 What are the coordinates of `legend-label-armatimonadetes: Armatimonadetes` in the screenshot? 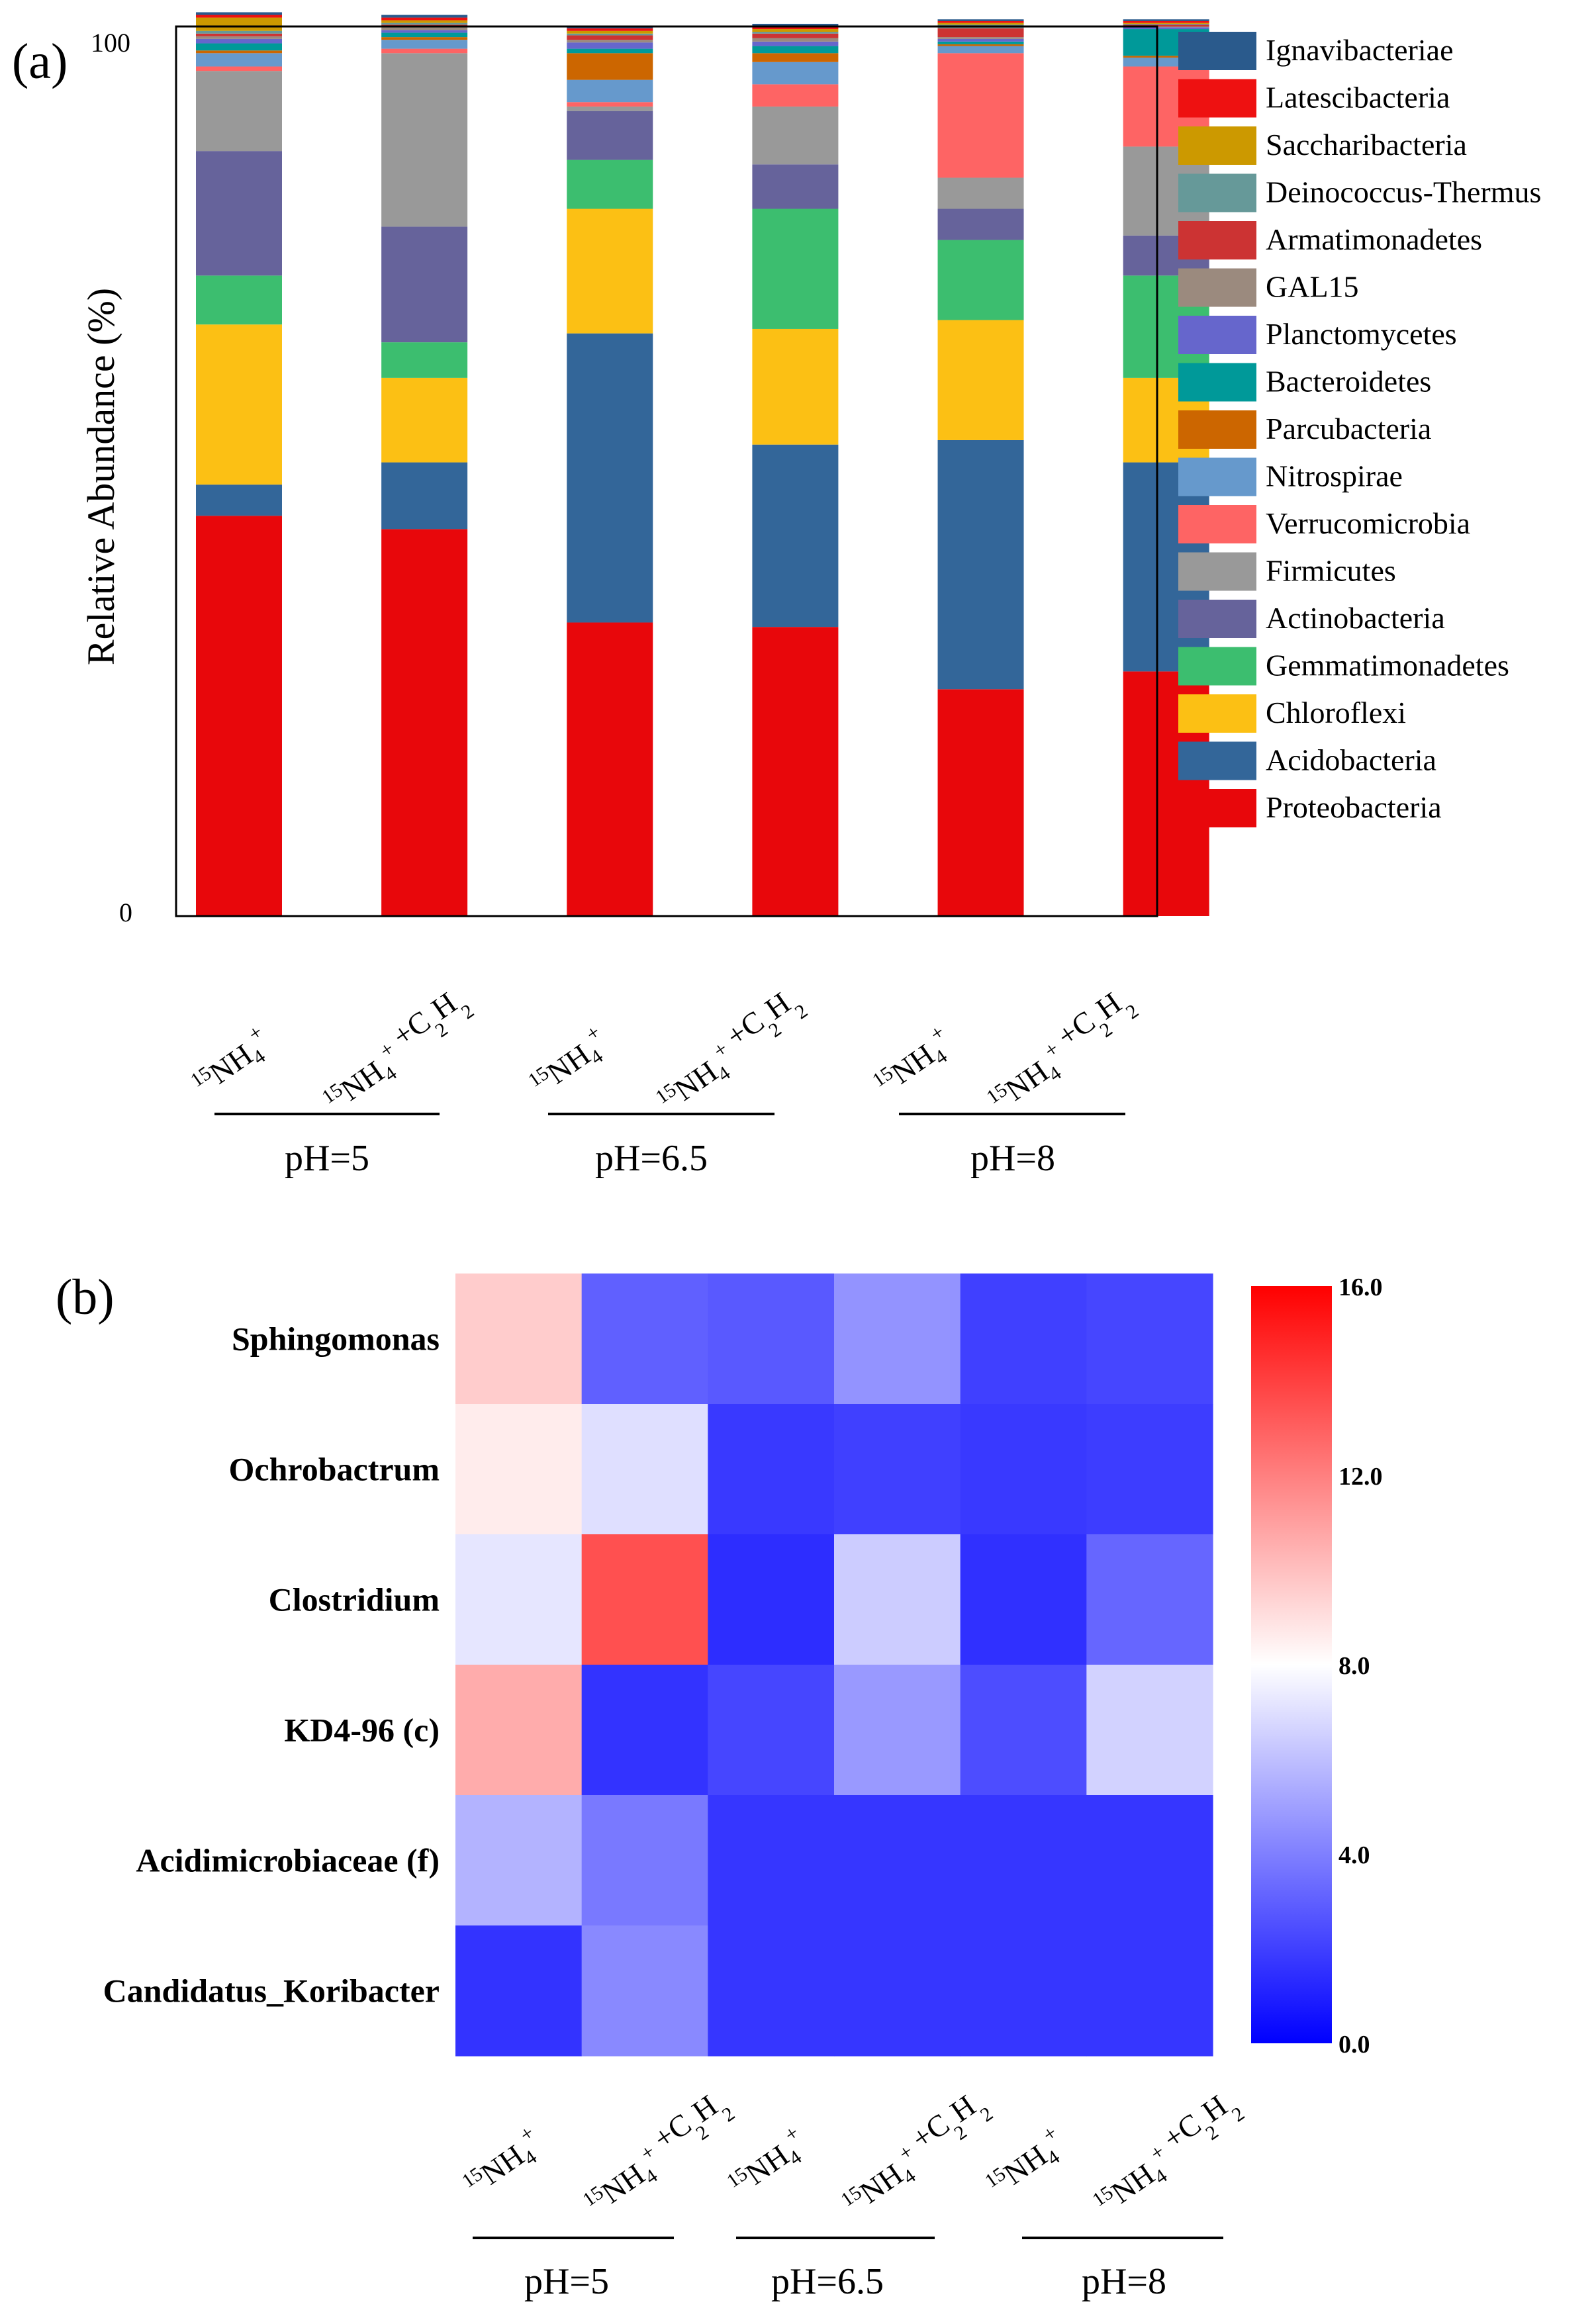 It's located at (1374, 239).